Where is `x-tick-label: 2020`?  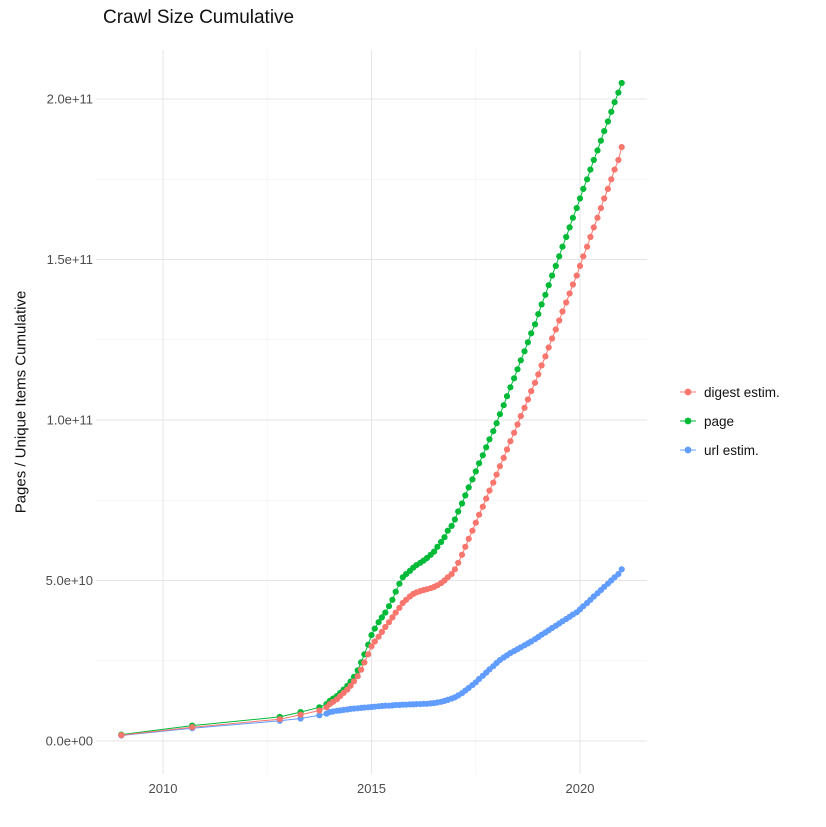 x-tick-label: 2020 is located at coordinates (580, 788).